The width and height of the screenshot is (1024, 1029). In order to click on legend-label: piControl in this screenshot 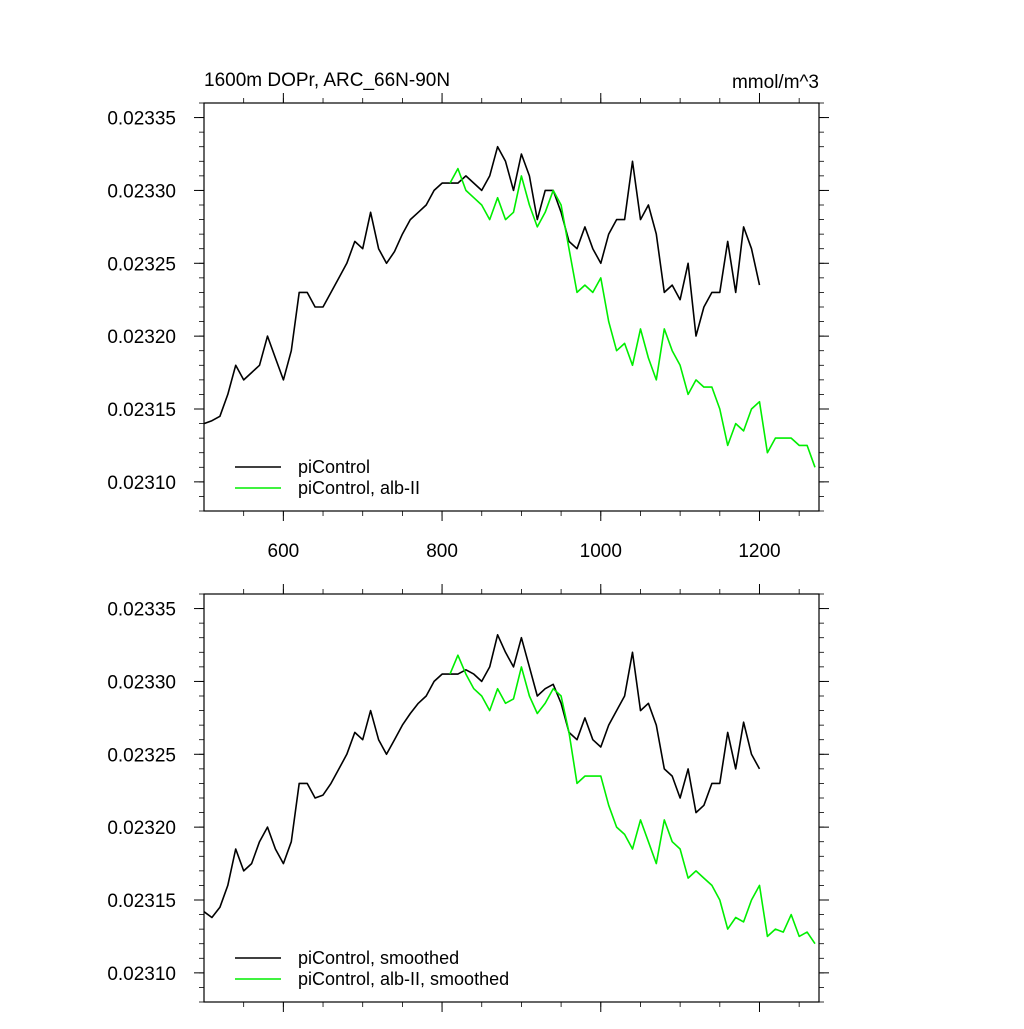, I will do `click(334, 467)`.